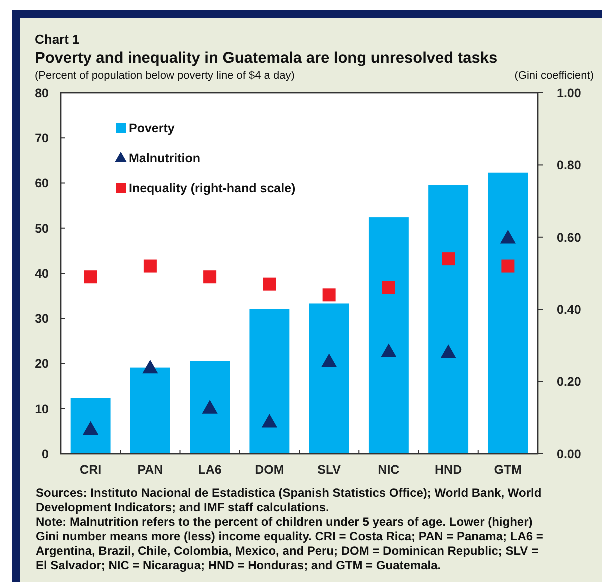  Describe the element at coordinates (165, 76) in the screenshot. I see `y-axis-title: (Percent of population below poverty line of $4 a day)` at that location.